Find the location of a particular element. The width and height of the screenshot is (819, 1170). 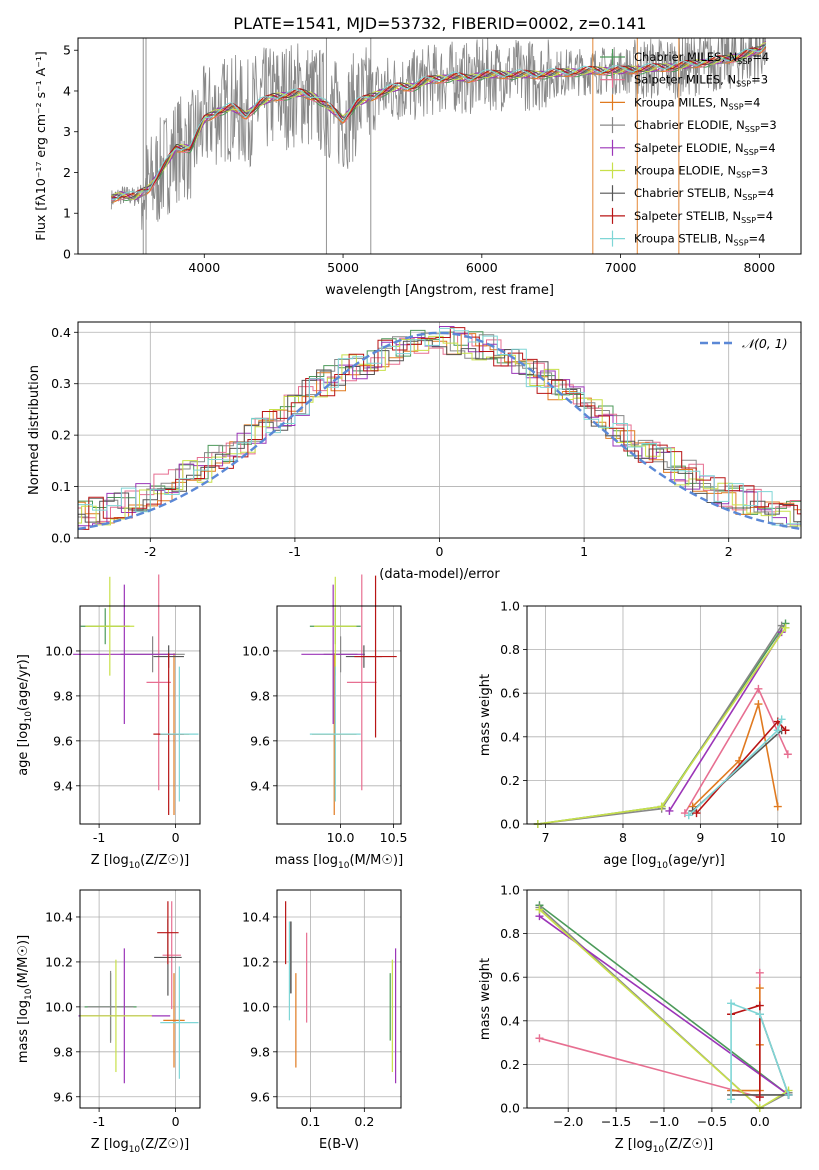

label-part: Z [log is located at coordinates (634, 1144).